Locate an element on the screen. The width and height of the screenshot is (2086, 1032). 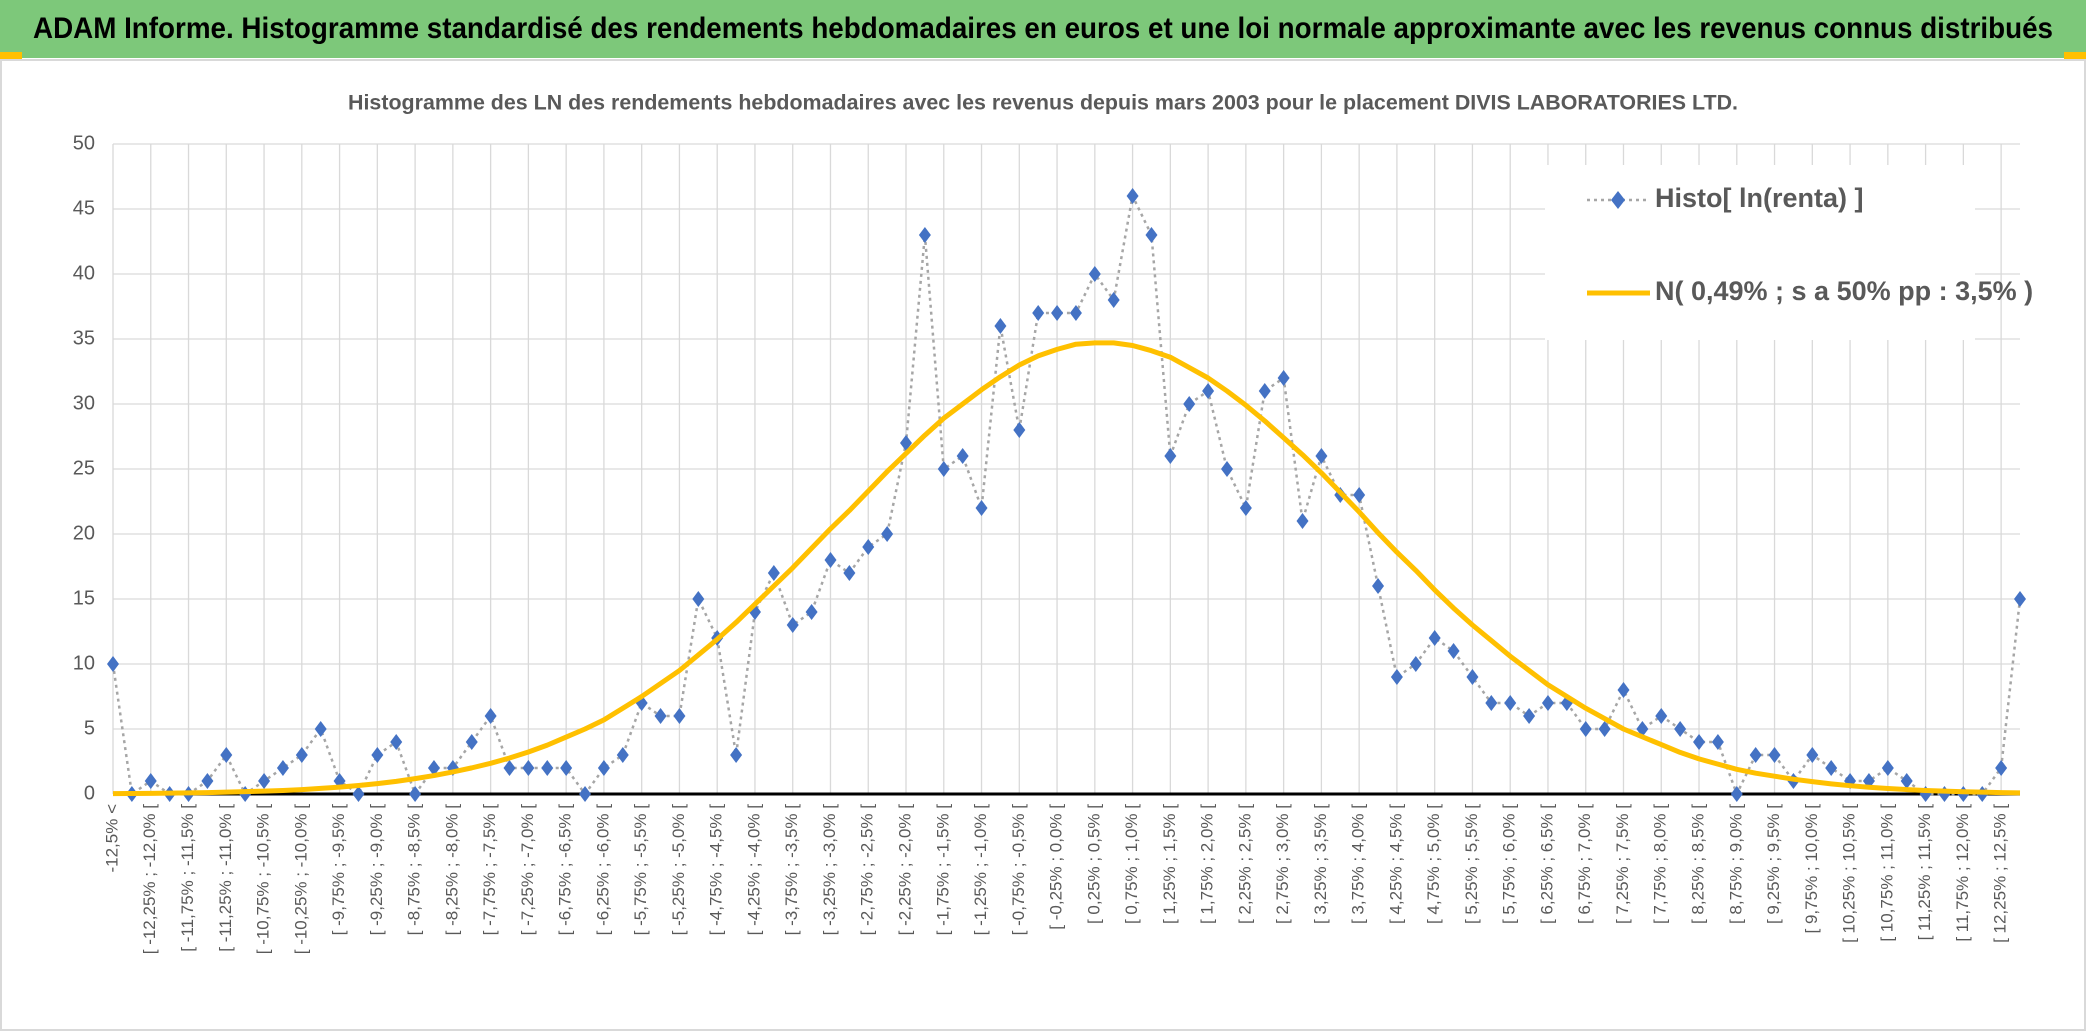
x-tick-label: [ -12,25% ; -12,0% [ is located at coordinates (149, 879).